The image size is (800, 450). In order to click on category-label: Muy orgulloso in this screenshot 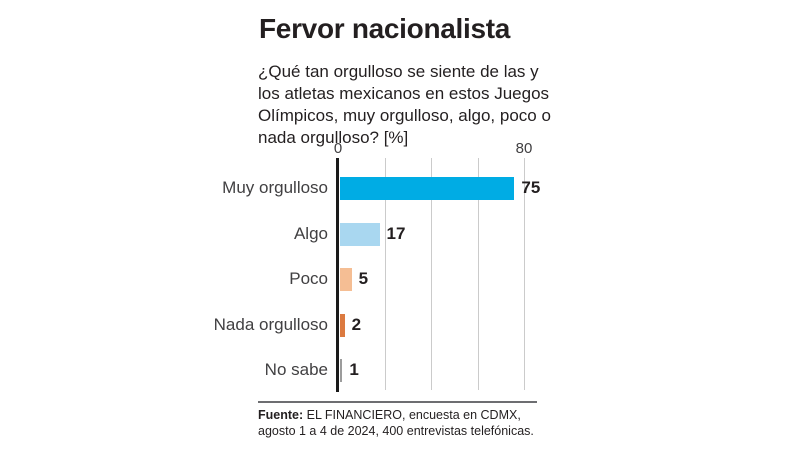, I will do `click(275, 187)`.